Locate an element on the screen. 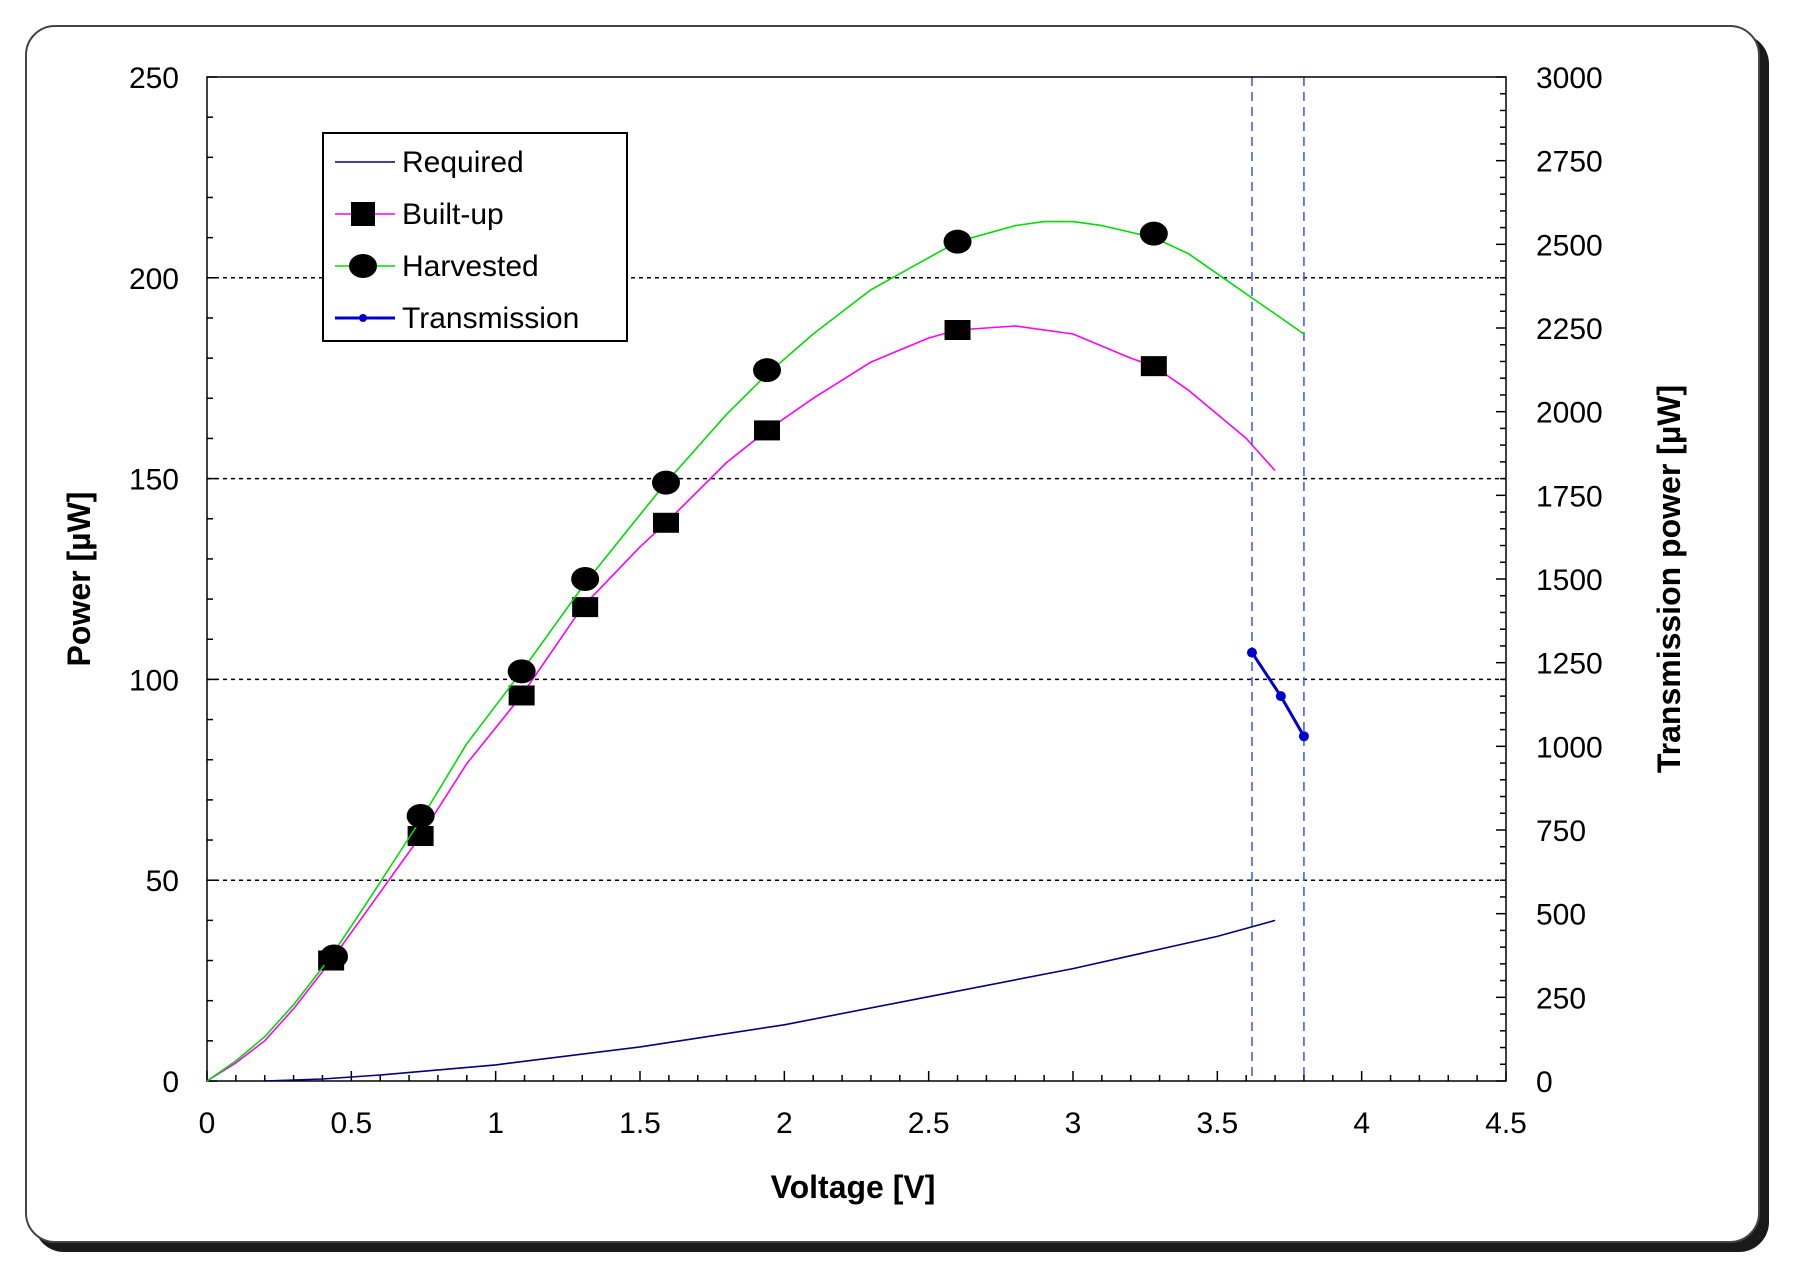 This screenshot has height=1272, width=1797. y2-tick-label: 1500 is located at coordinates (1569, 580).